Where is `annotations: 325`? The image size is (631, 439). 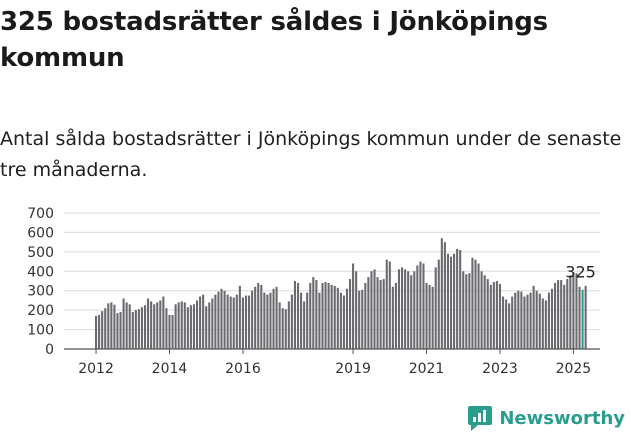
annotations: 325 is located at coordinates (580, 272).